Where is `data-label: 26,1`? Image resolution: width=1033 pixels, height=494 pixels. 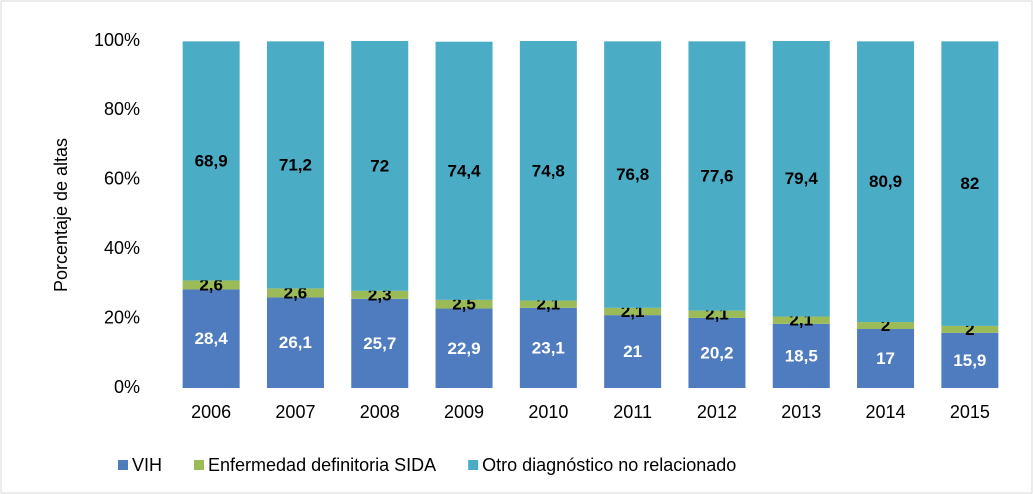 data-label: 26,1 is located at coordinates (295, 342).